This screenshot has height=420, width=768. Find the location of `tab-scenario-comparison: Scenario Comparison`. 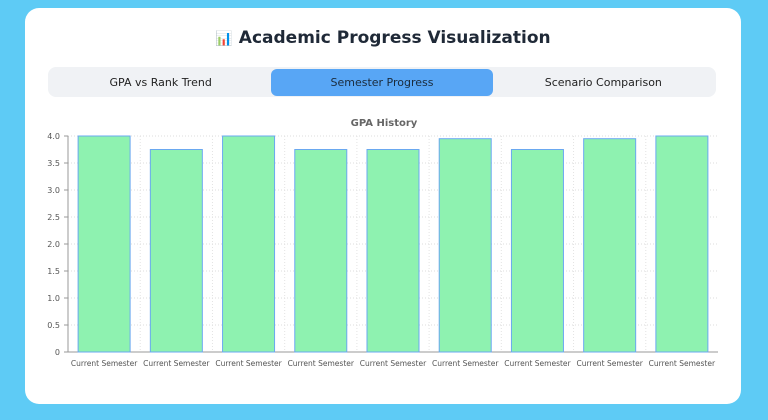

tab-scenario-comparison: Scenario Comparison is located at coordinates (603, 82).